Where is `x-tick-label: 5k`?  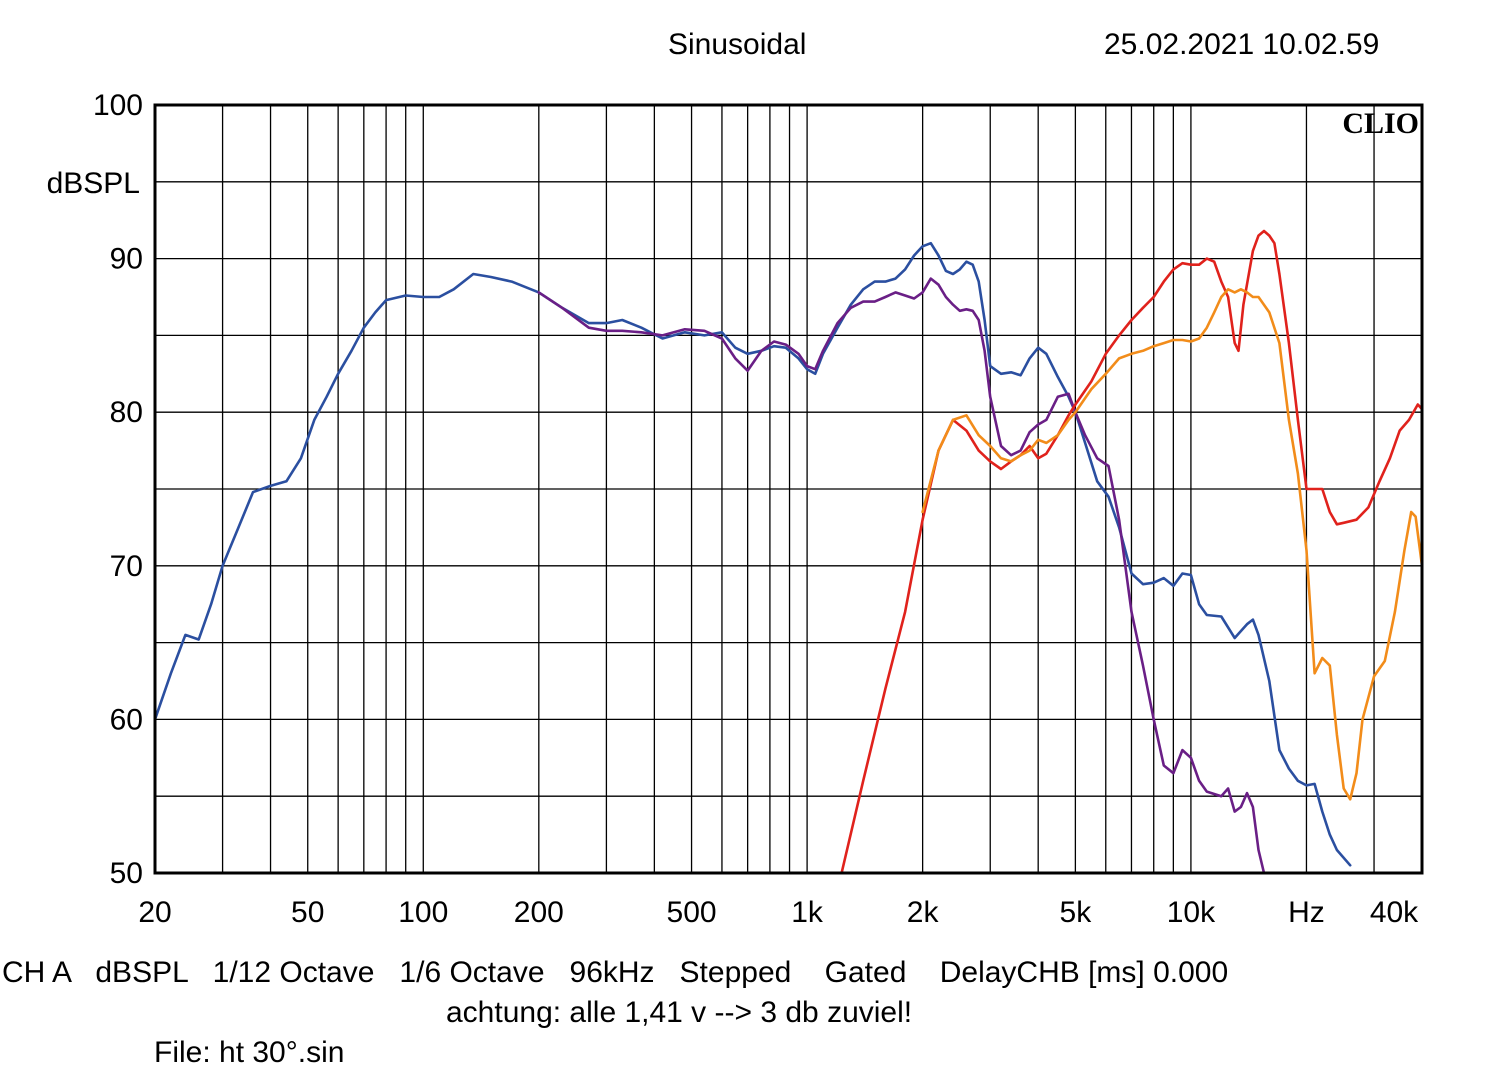
x-tick-label: 5k is located at coordinates (1076, 912).